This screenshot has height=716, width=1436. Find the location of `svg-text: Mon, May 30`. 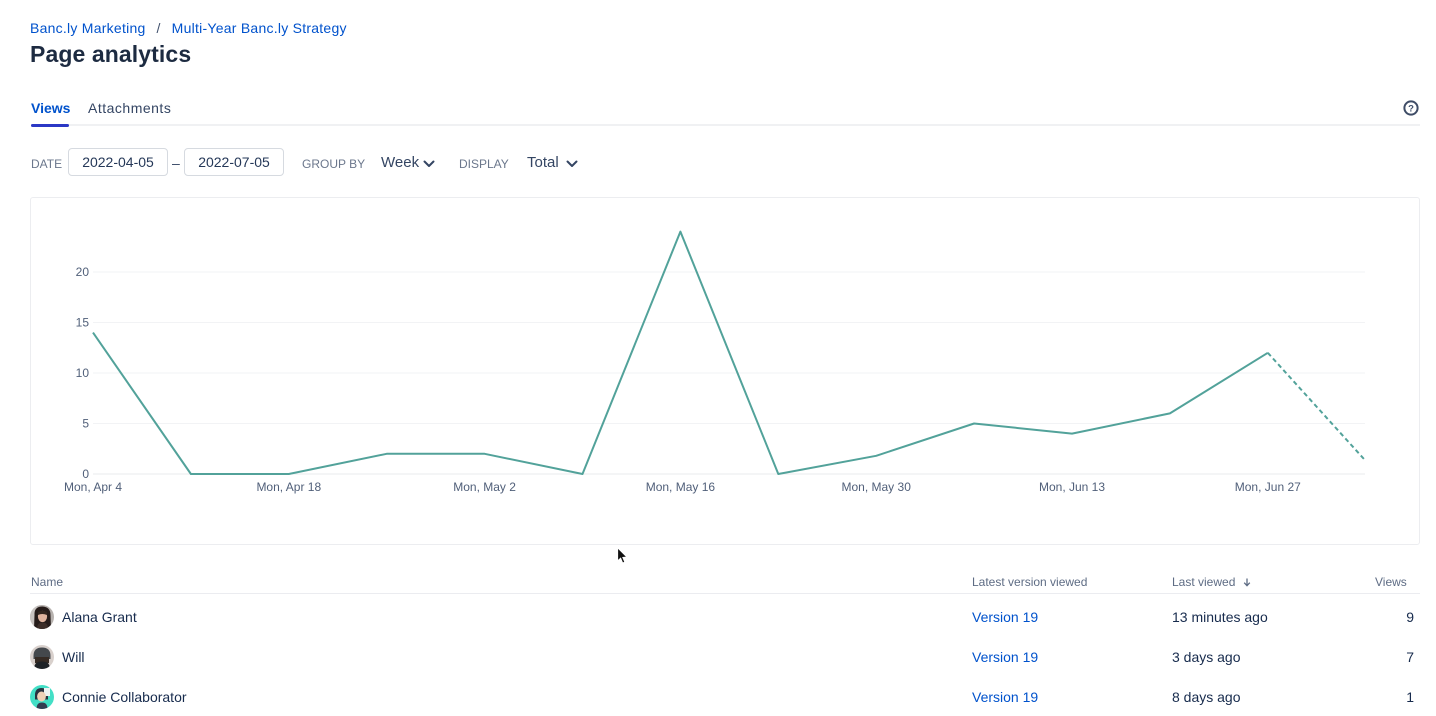

svg-text: Mon, May 30 is located at coordinates (877, 487).